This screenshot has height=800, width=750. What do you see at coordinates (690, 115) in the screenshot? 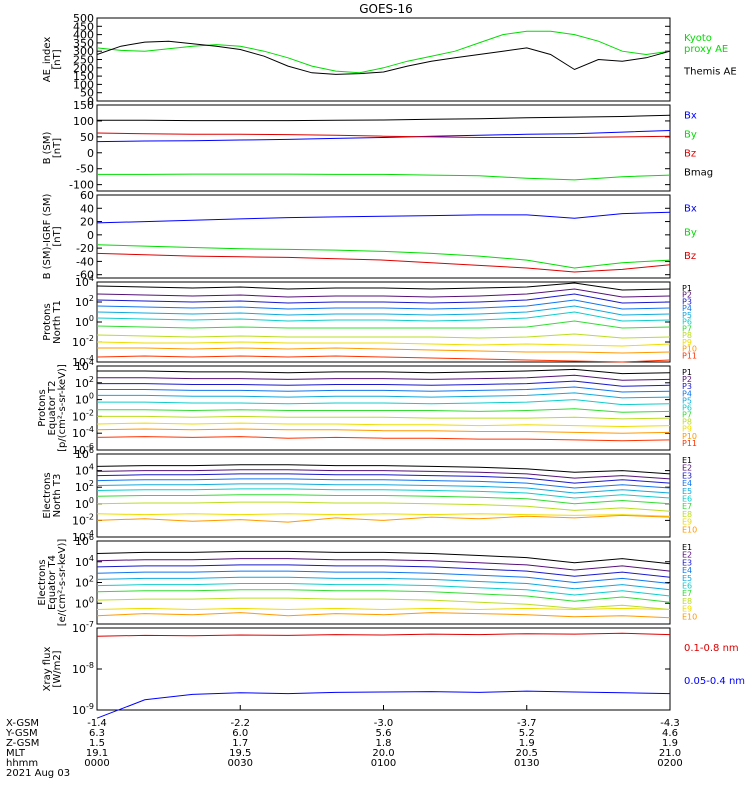
I see `legend-entry: Bx` at bounding box center [690, 115].